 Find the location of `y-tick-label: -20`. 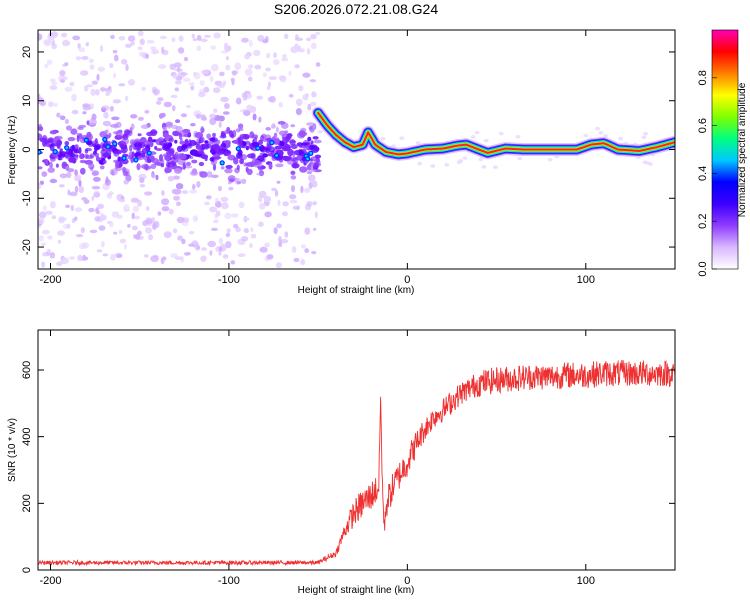

y-tick-label: -20 is located at coordinates (27, 247).